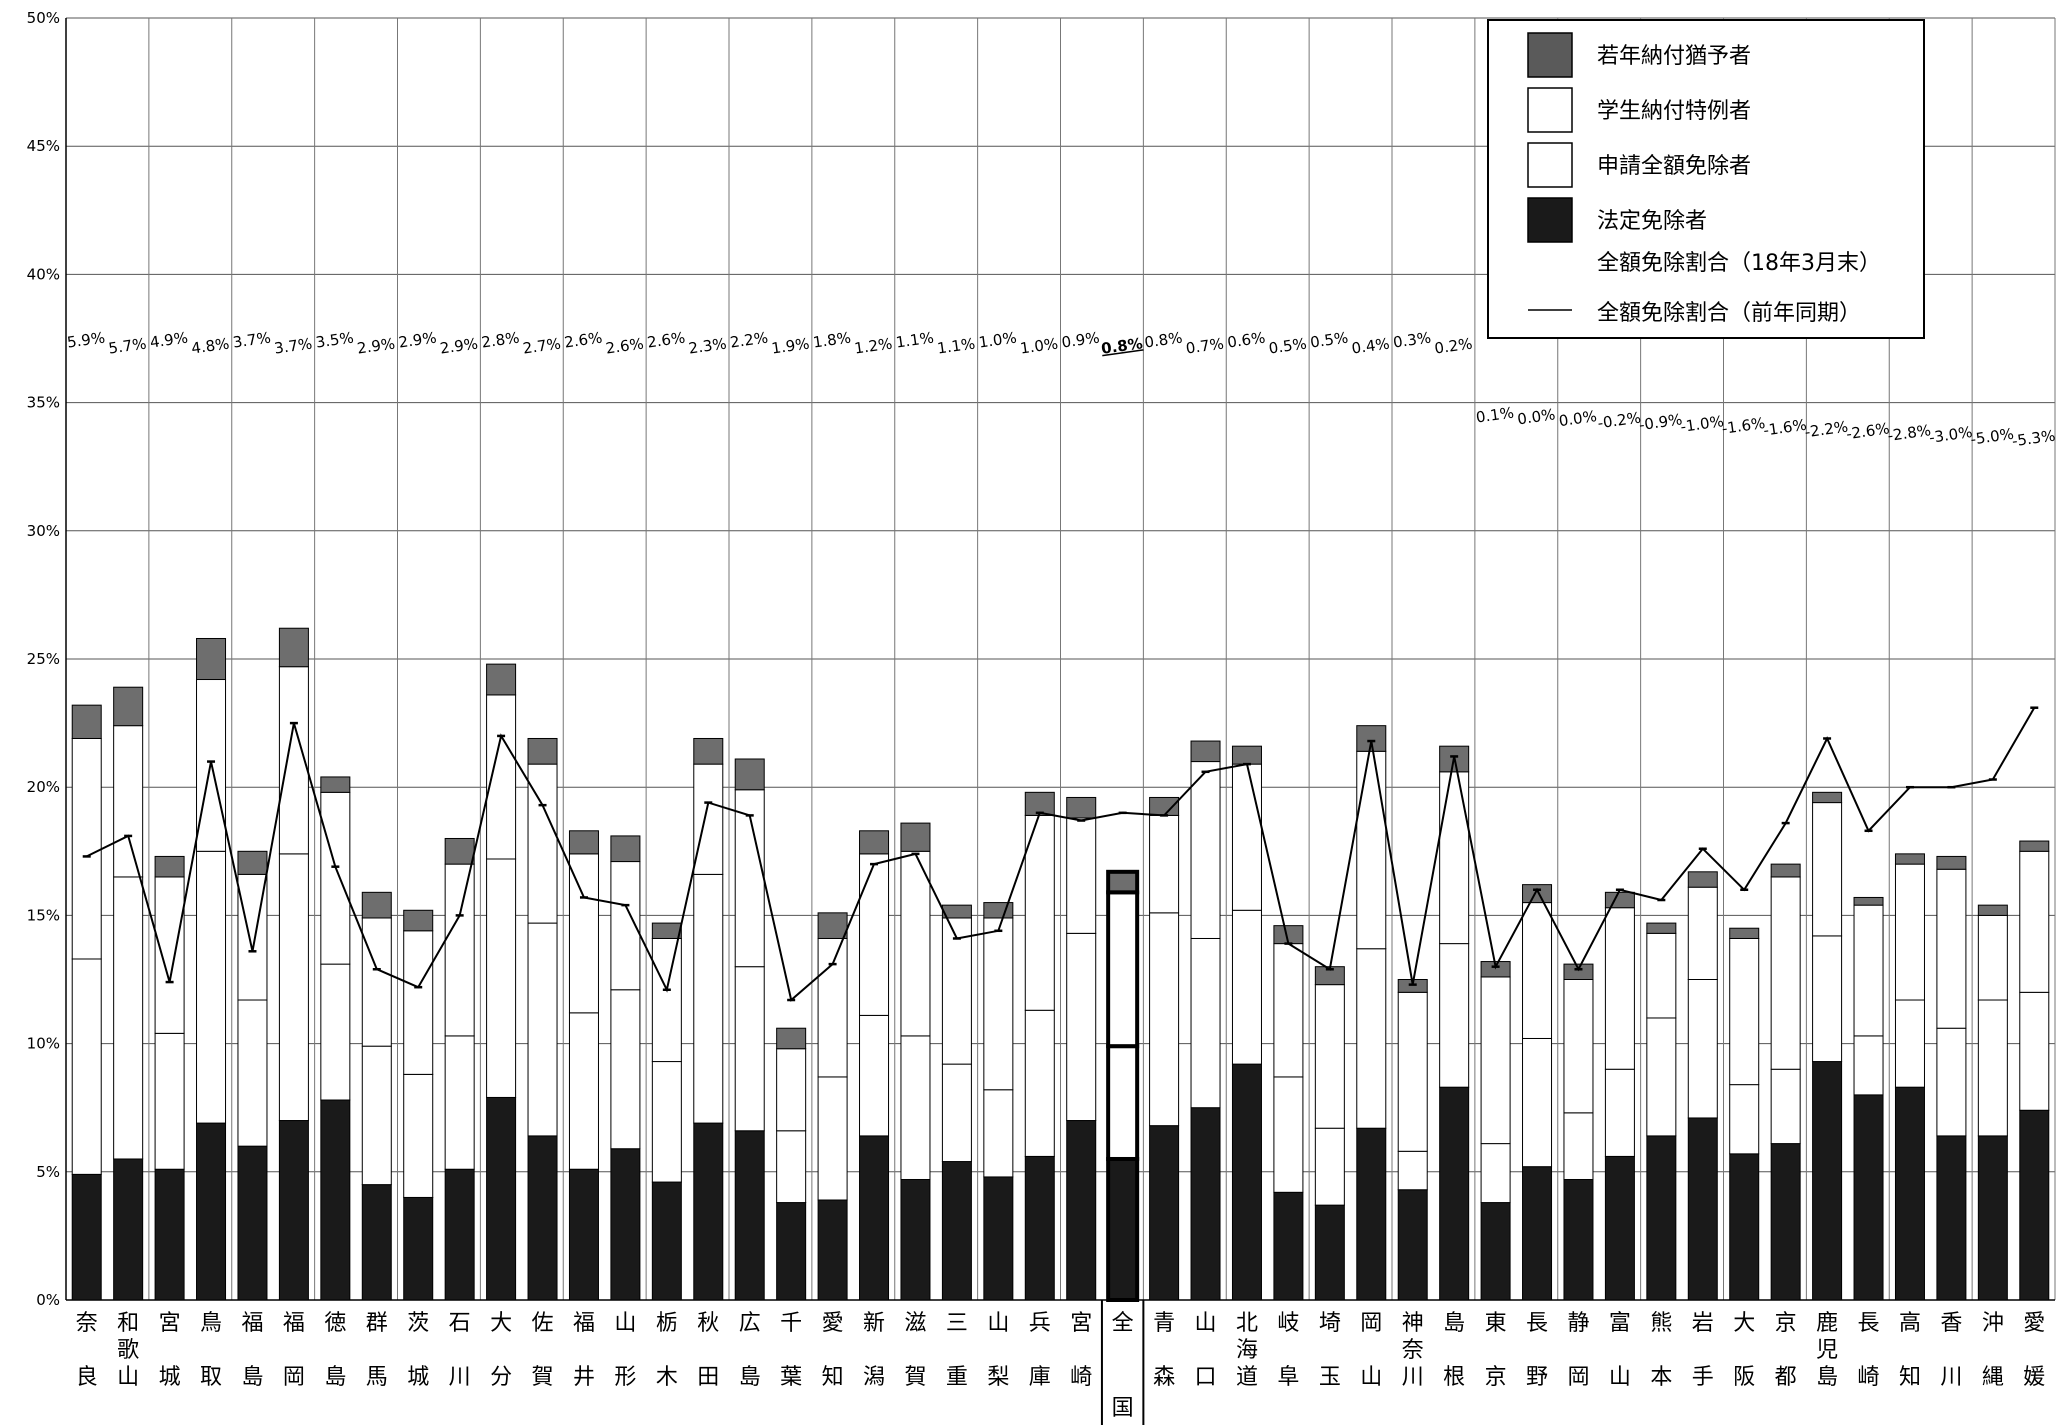  I want to click on x-tick-label-char: 岩, so click(1703, 1323).